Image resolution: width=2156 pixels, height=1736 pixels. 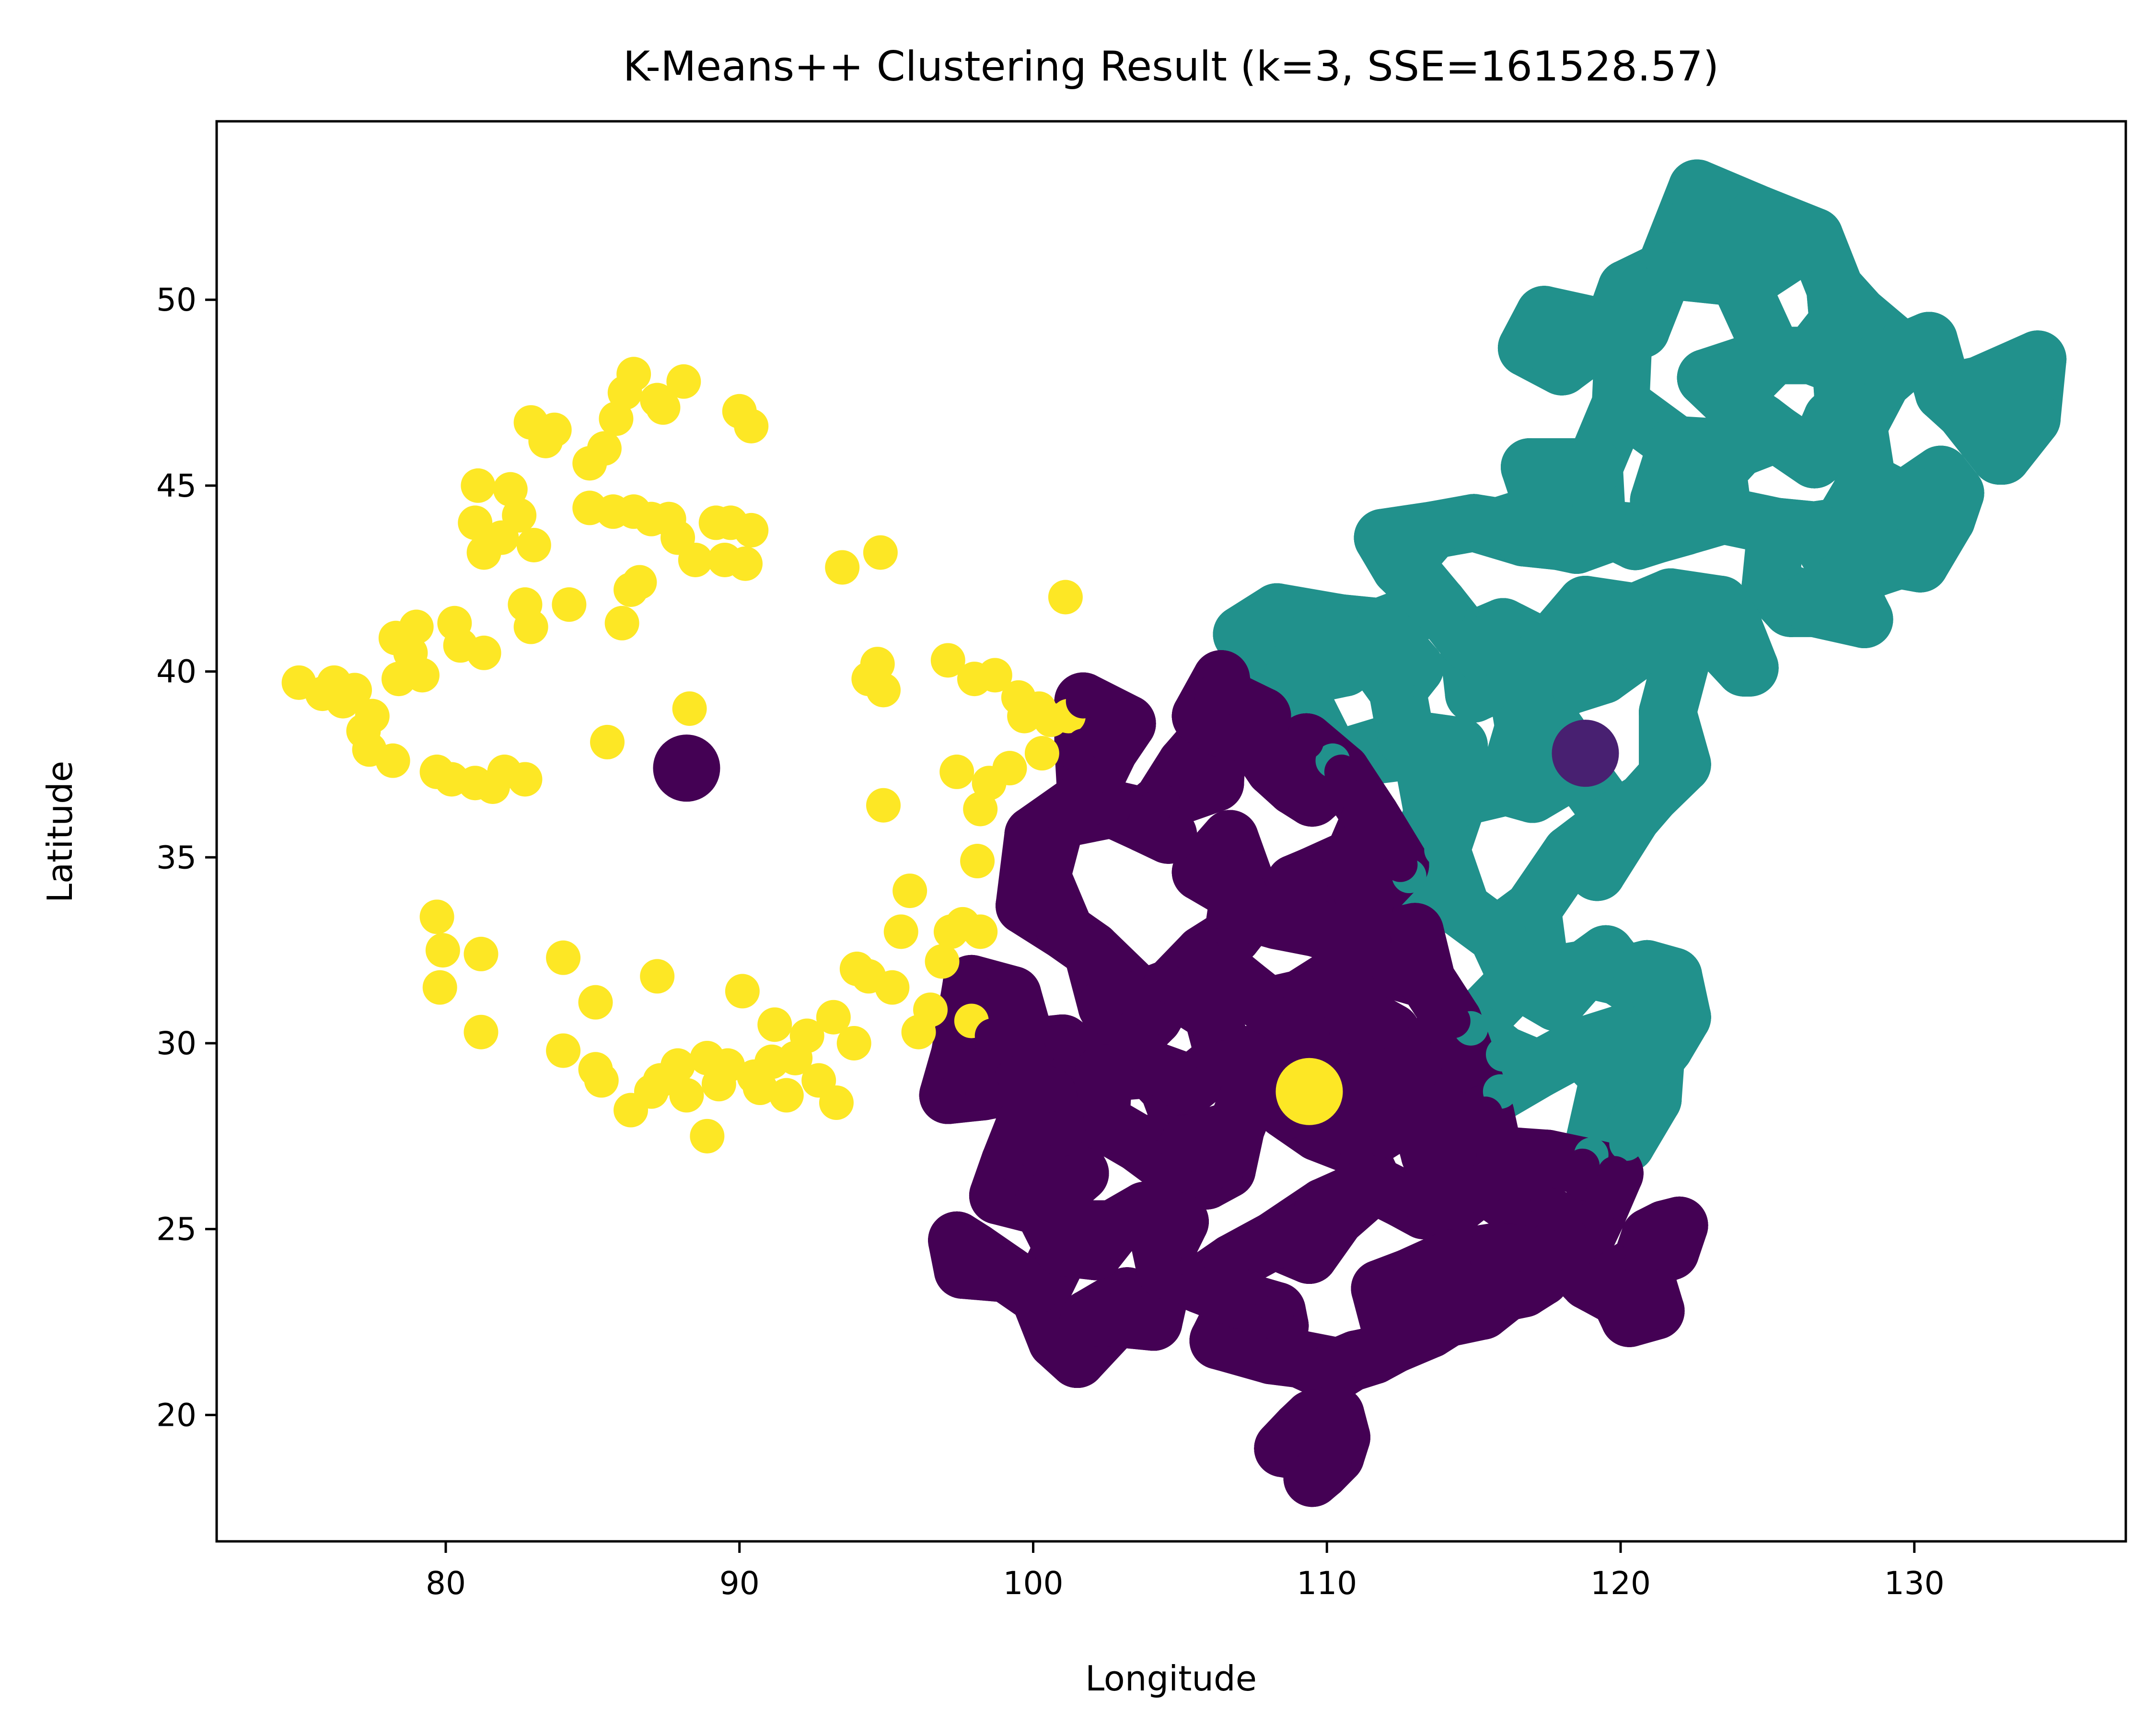 I want to click on x-tick-label: 130, so click(x=1914, y=1583).